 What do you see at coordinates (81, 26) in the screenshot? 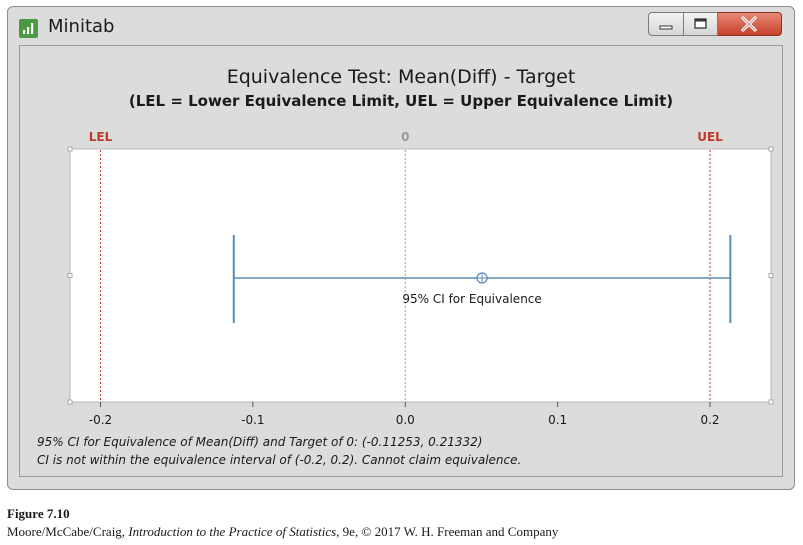
I see `window-title: Minitab` at bounding box center [81, 26].